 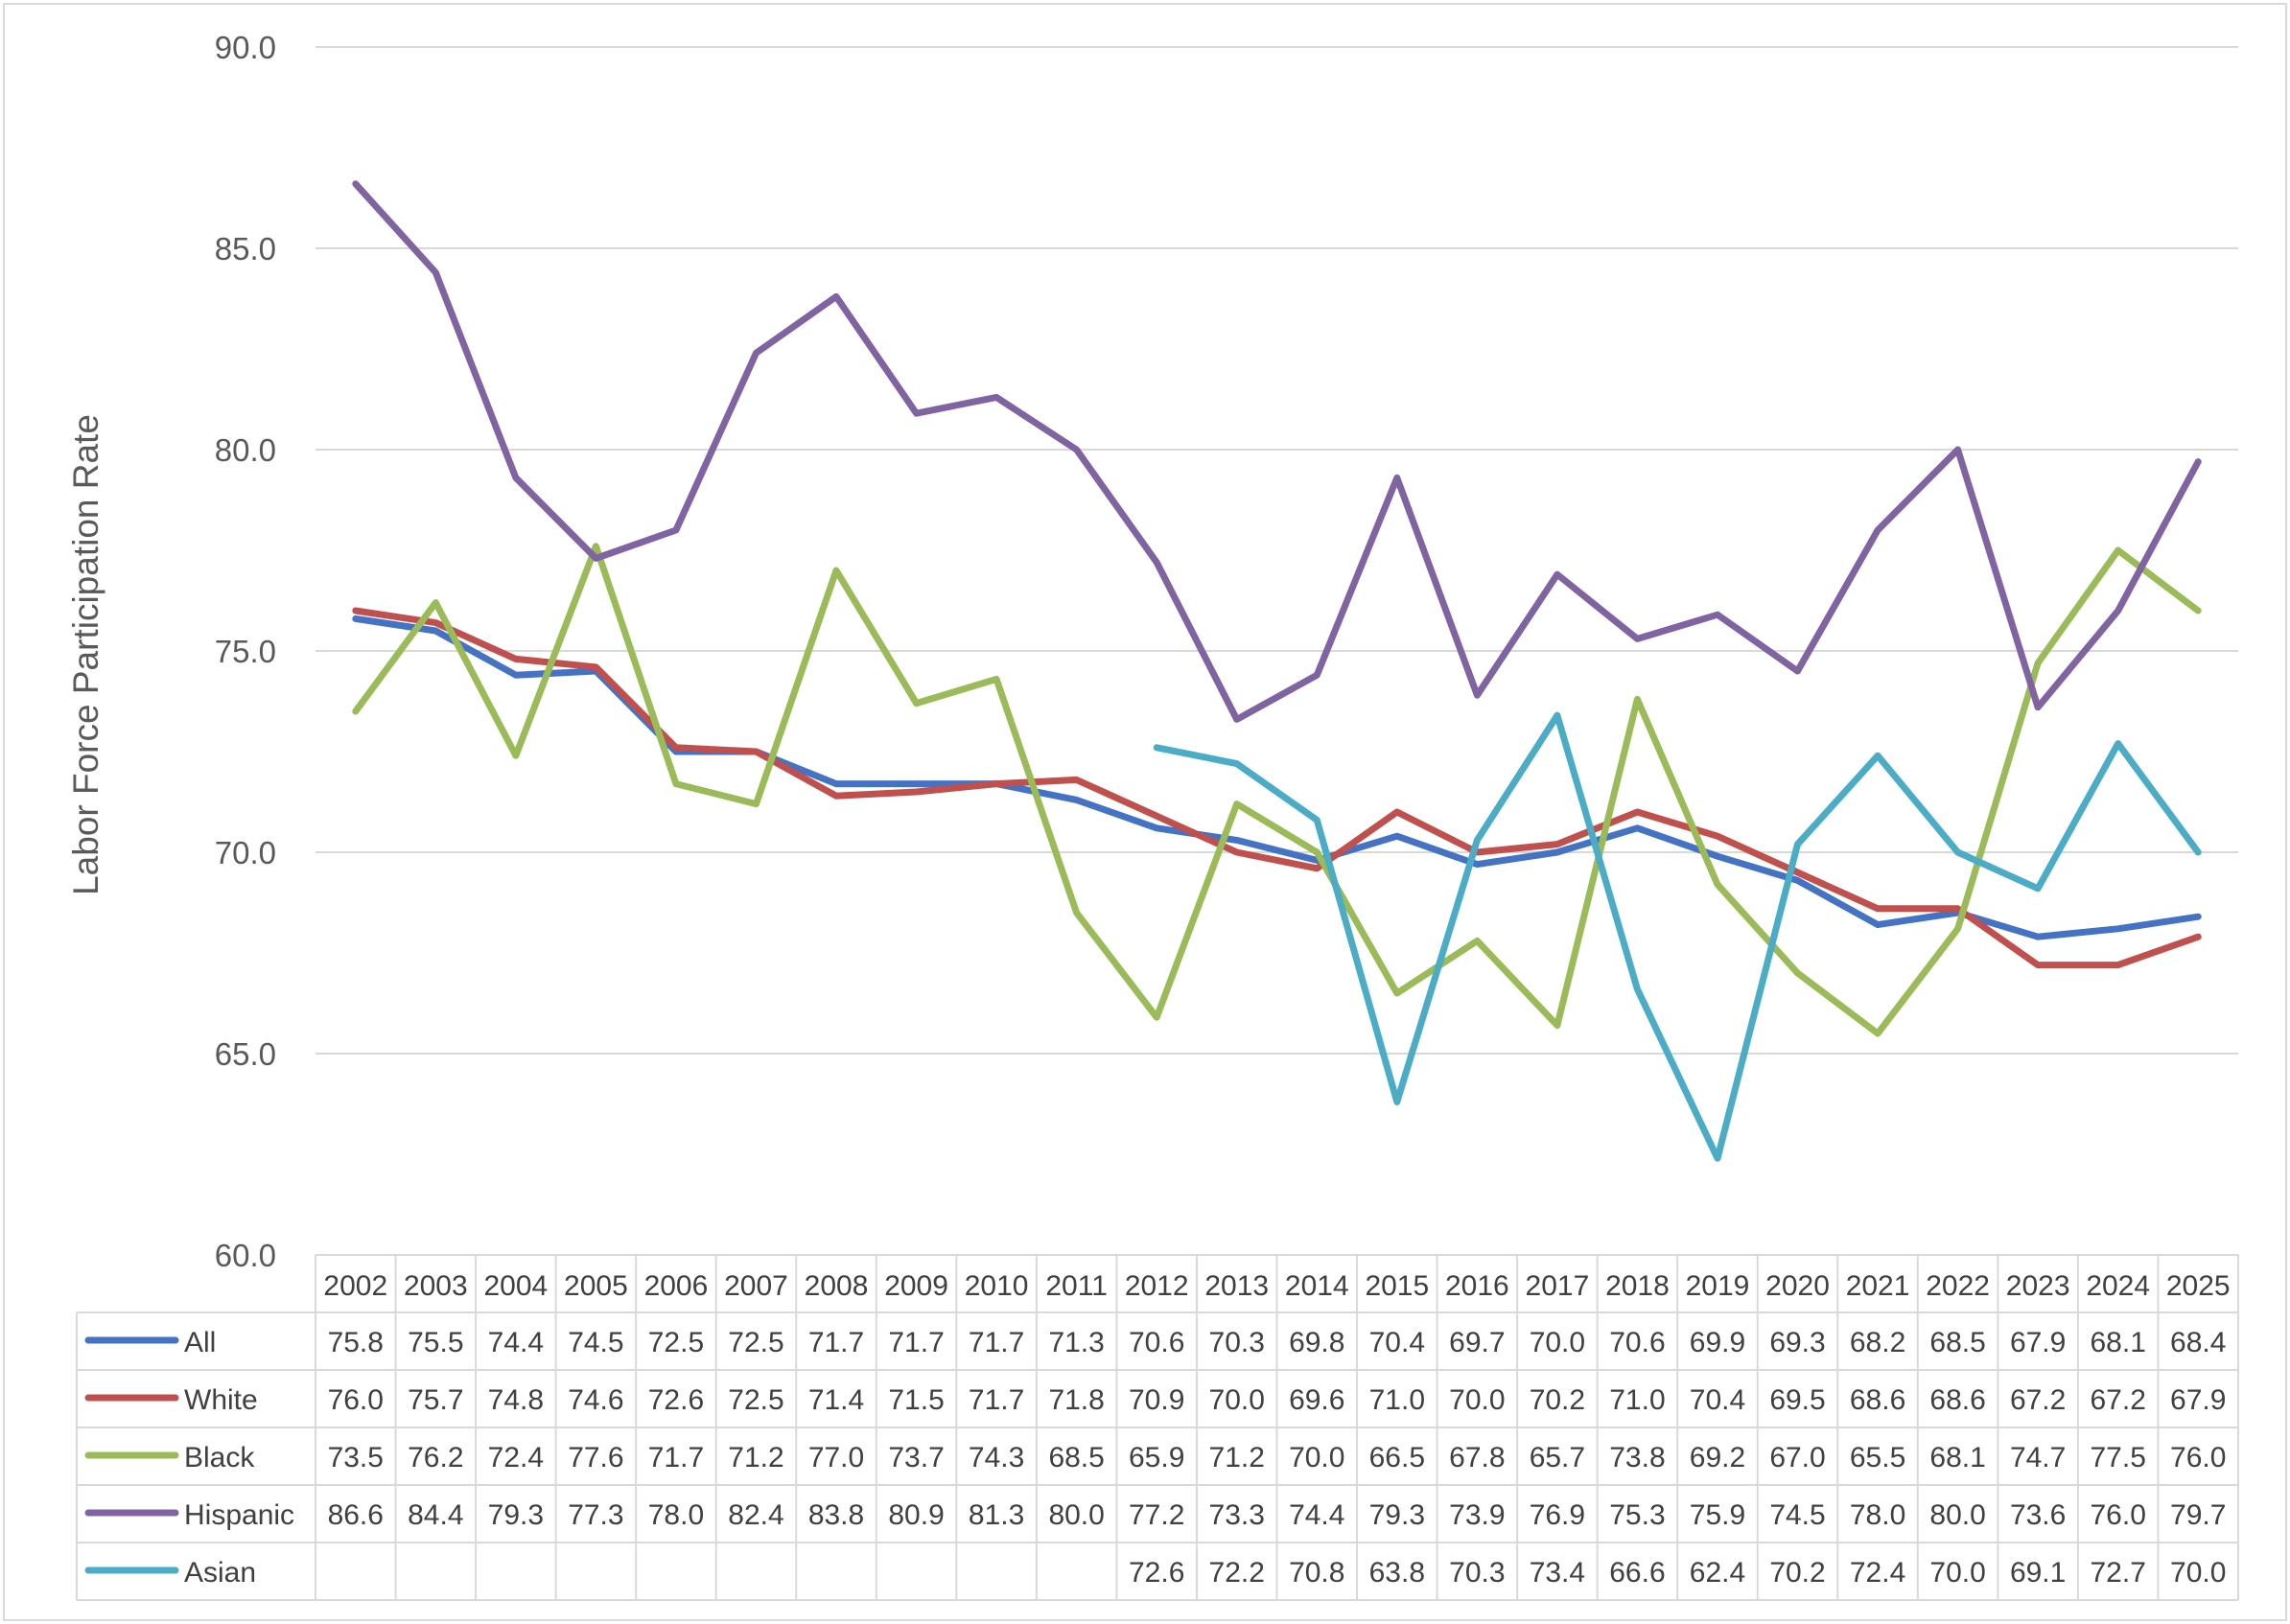 I want to click on y-tick-label: 80.0, so click(x=246, y=450).